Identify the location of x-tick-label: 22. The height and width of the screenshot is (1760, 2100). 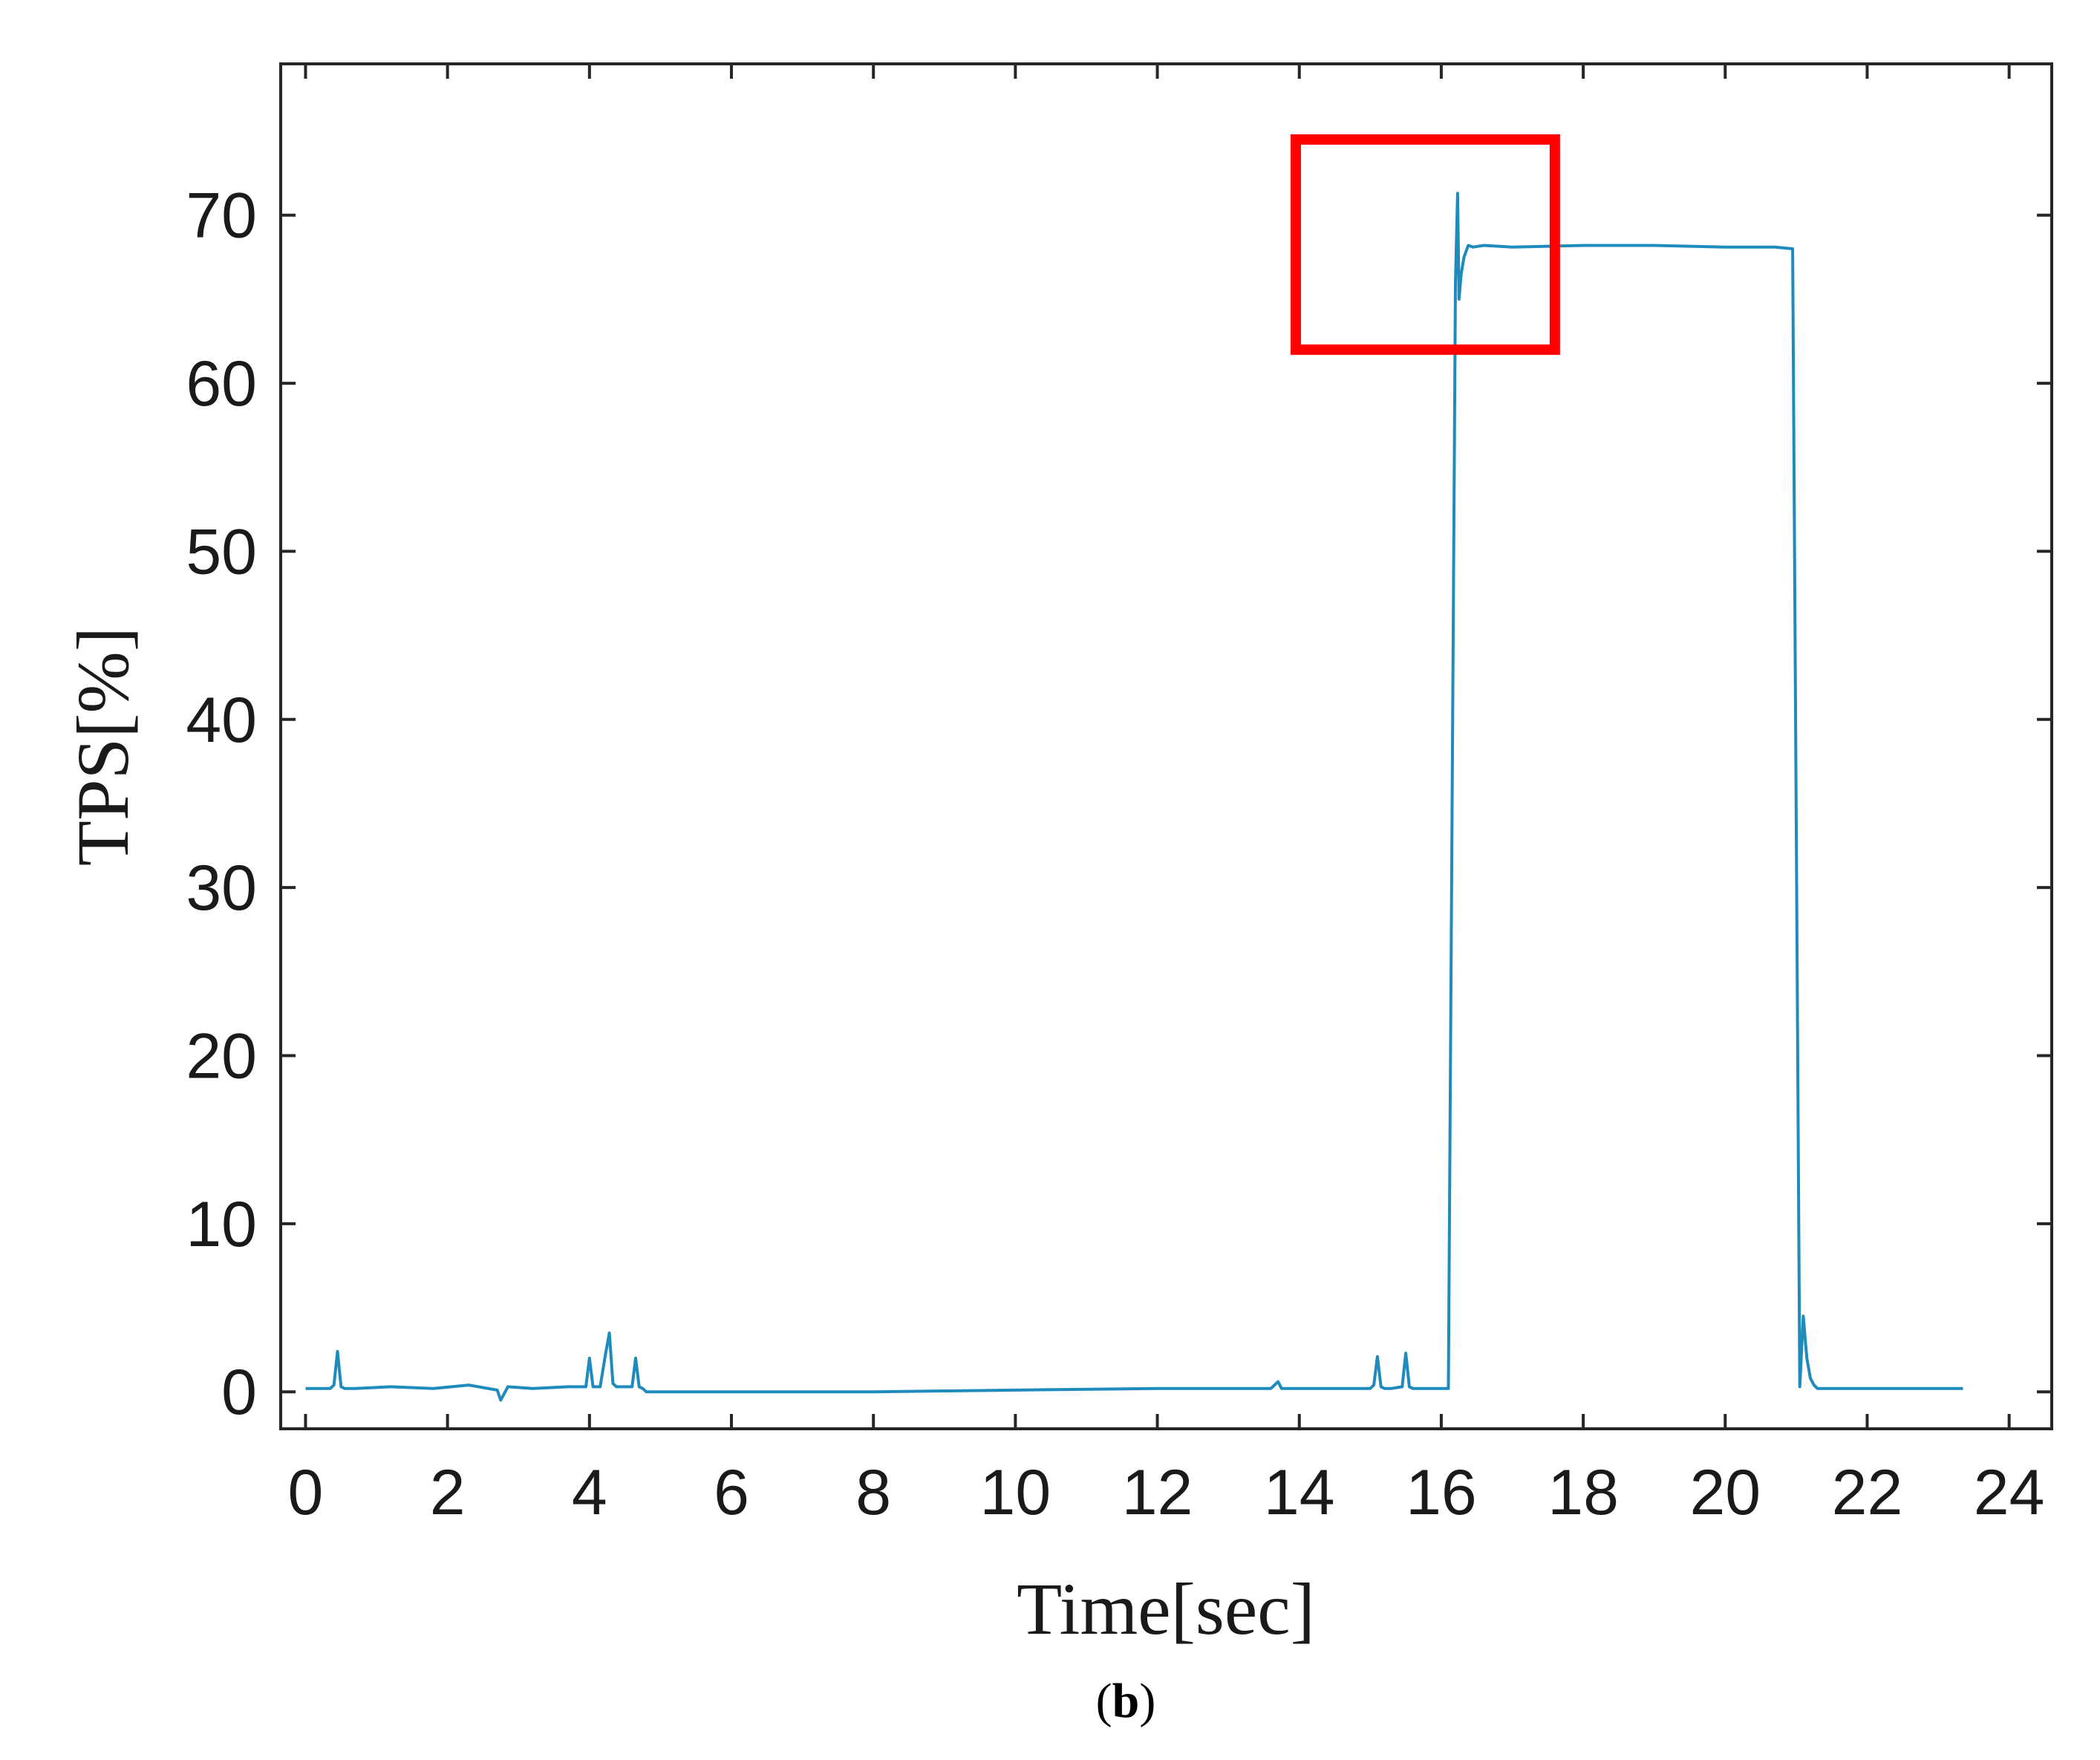
(1867, 1493).